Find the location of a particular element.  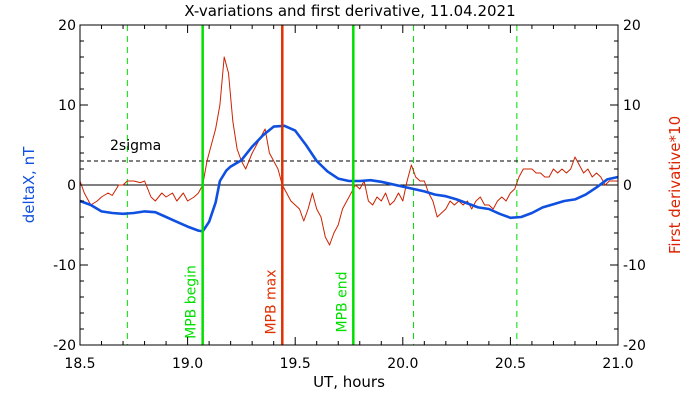

y-axis-label-left: deltaX, nT is located at coordinates (29, 184).